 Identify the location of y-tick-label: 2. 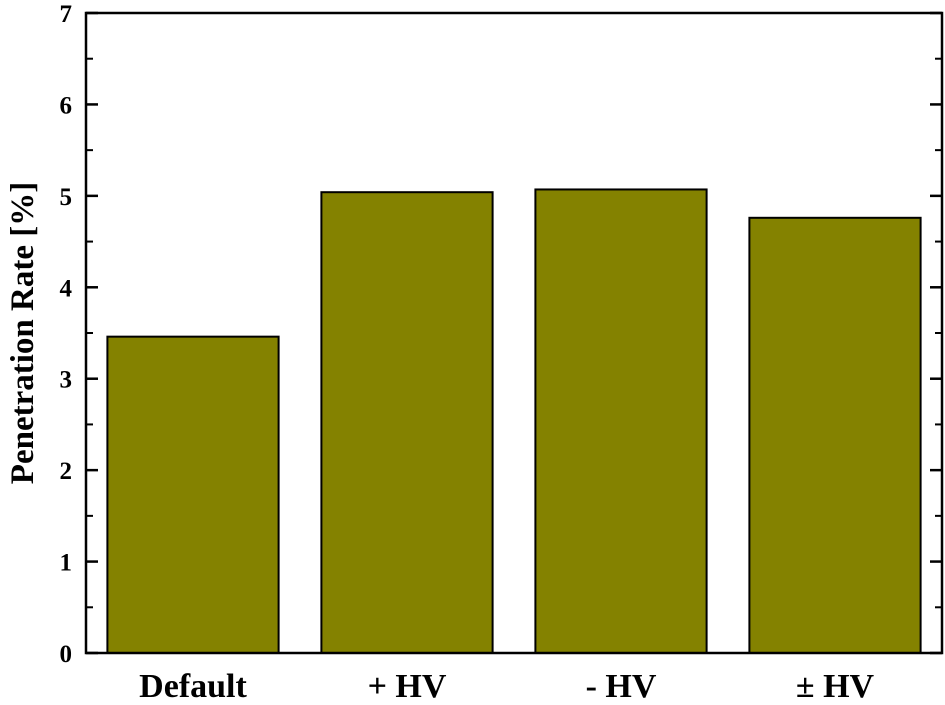
(66, 471).